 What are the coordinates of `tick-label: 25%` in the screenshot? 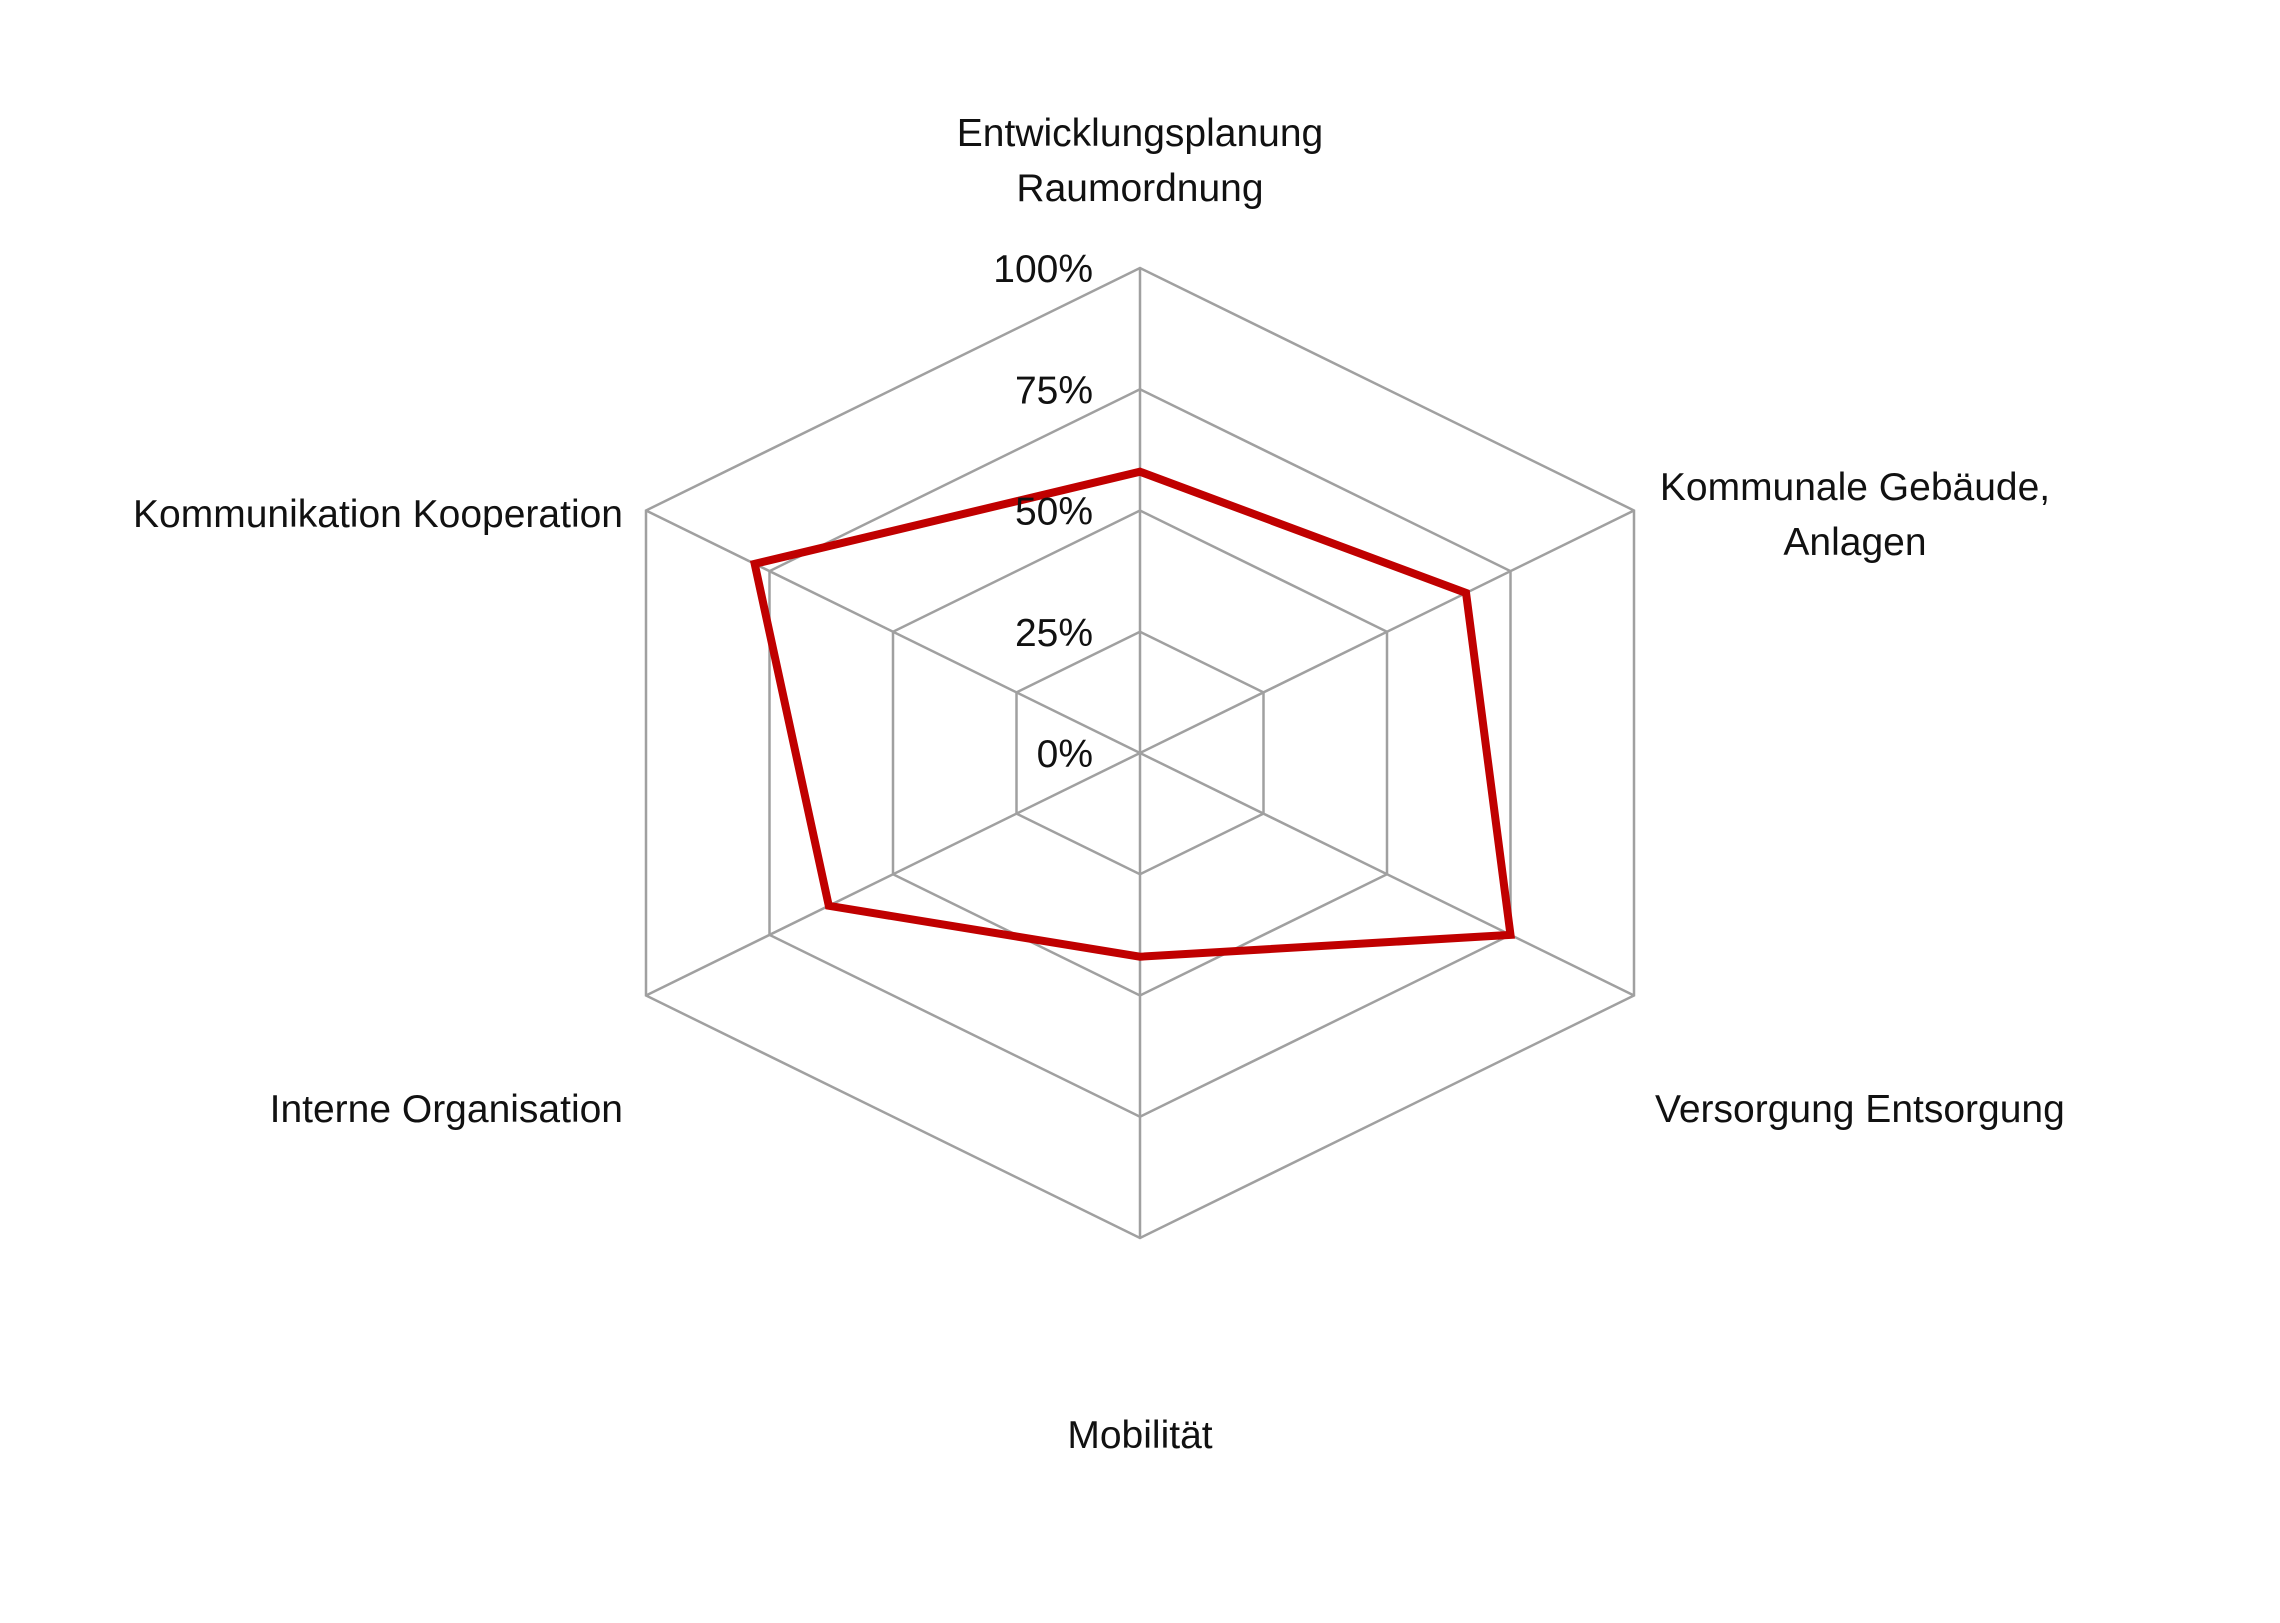 It's located at (1054, 633).